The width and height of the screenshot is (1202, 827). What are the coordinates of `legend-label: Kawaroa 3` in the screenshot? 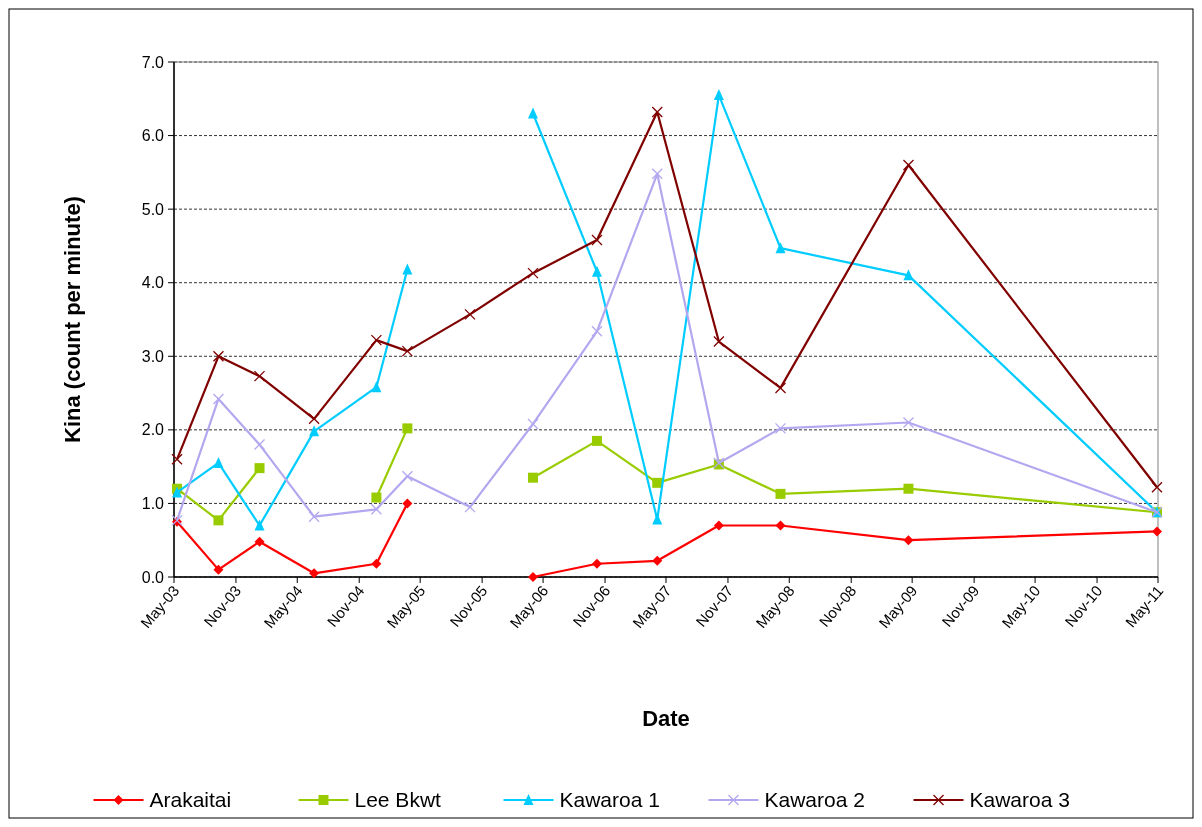 It's located at (1019, 800).